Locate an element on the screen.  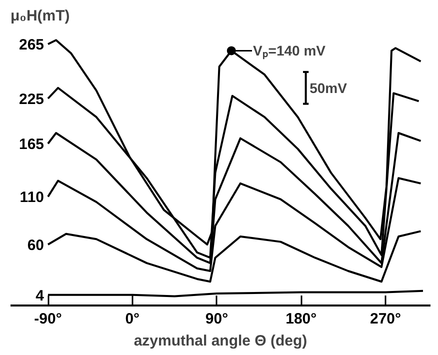
series-label: 165 is located at coordinates (31, 145).